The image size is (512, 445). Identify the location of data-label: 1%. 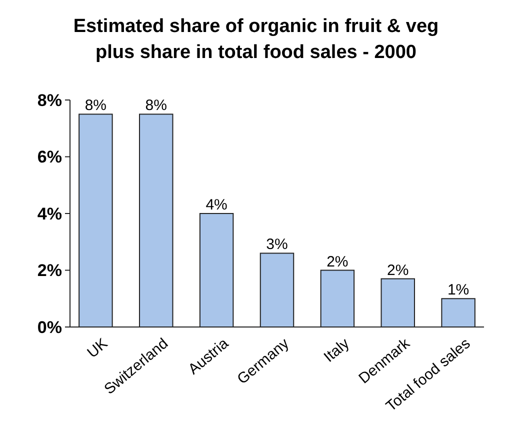
(458, 290).